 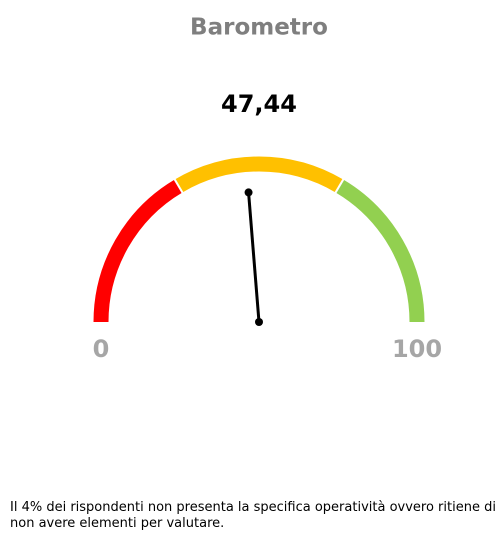 What do you see at coordinates (248, 192) in the screenshot?
I see `needle-tip` at bounding box center [248, 192].